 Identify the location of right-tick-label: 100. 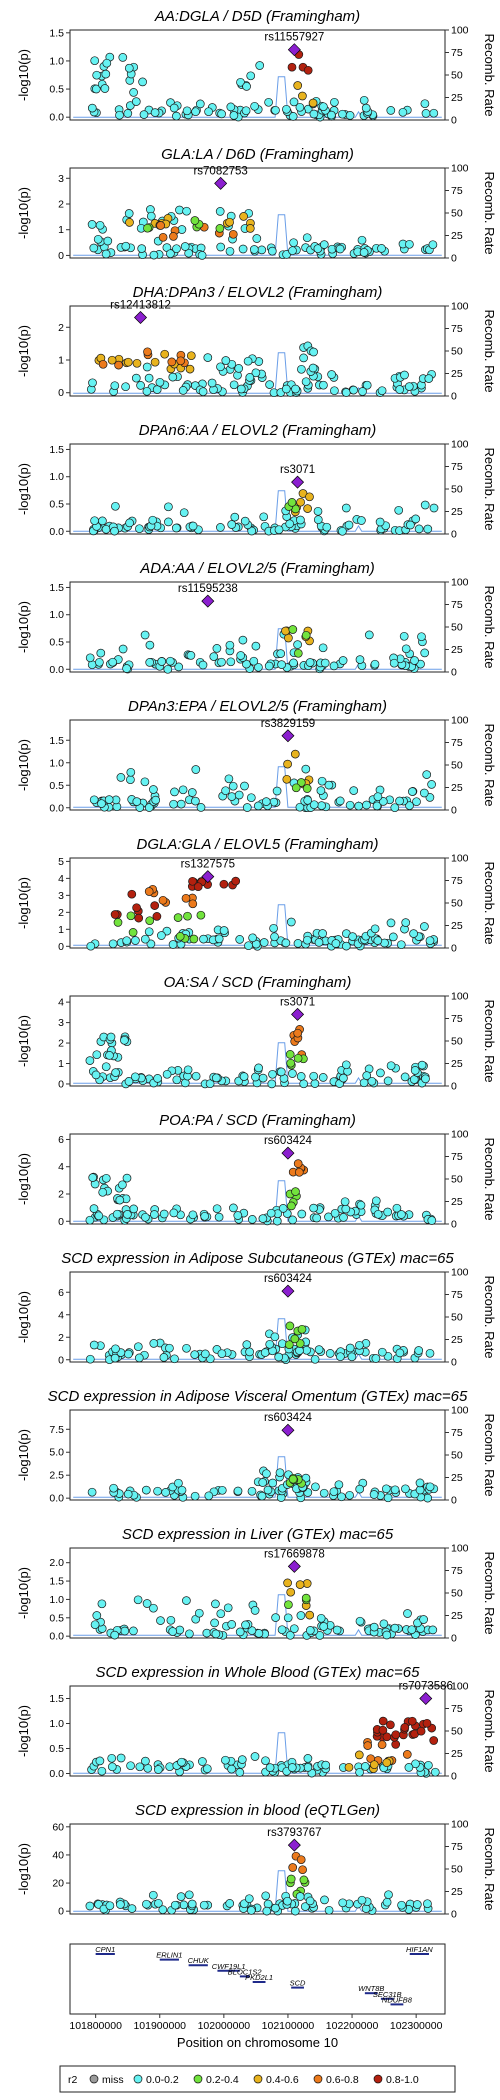
(460, 997).